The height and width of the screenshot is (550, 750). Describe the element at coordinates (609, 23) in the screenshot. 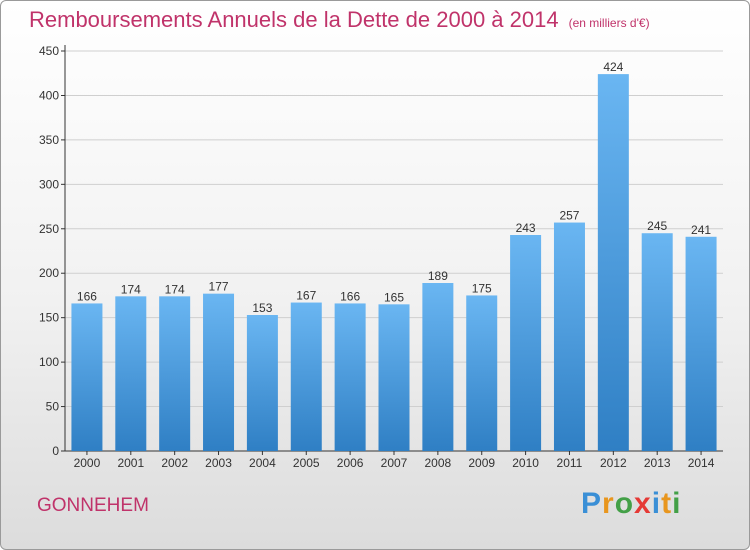

I see `chart-unit: (en milliers d'€)` at that location.